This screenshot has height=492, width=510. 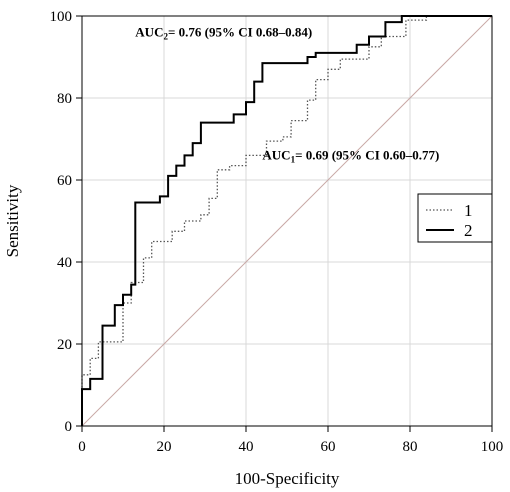 What do you see at coordinates (64, 345) in the screenshot?
I see `y-tick-label: 20` at bounding box center [64, 345].